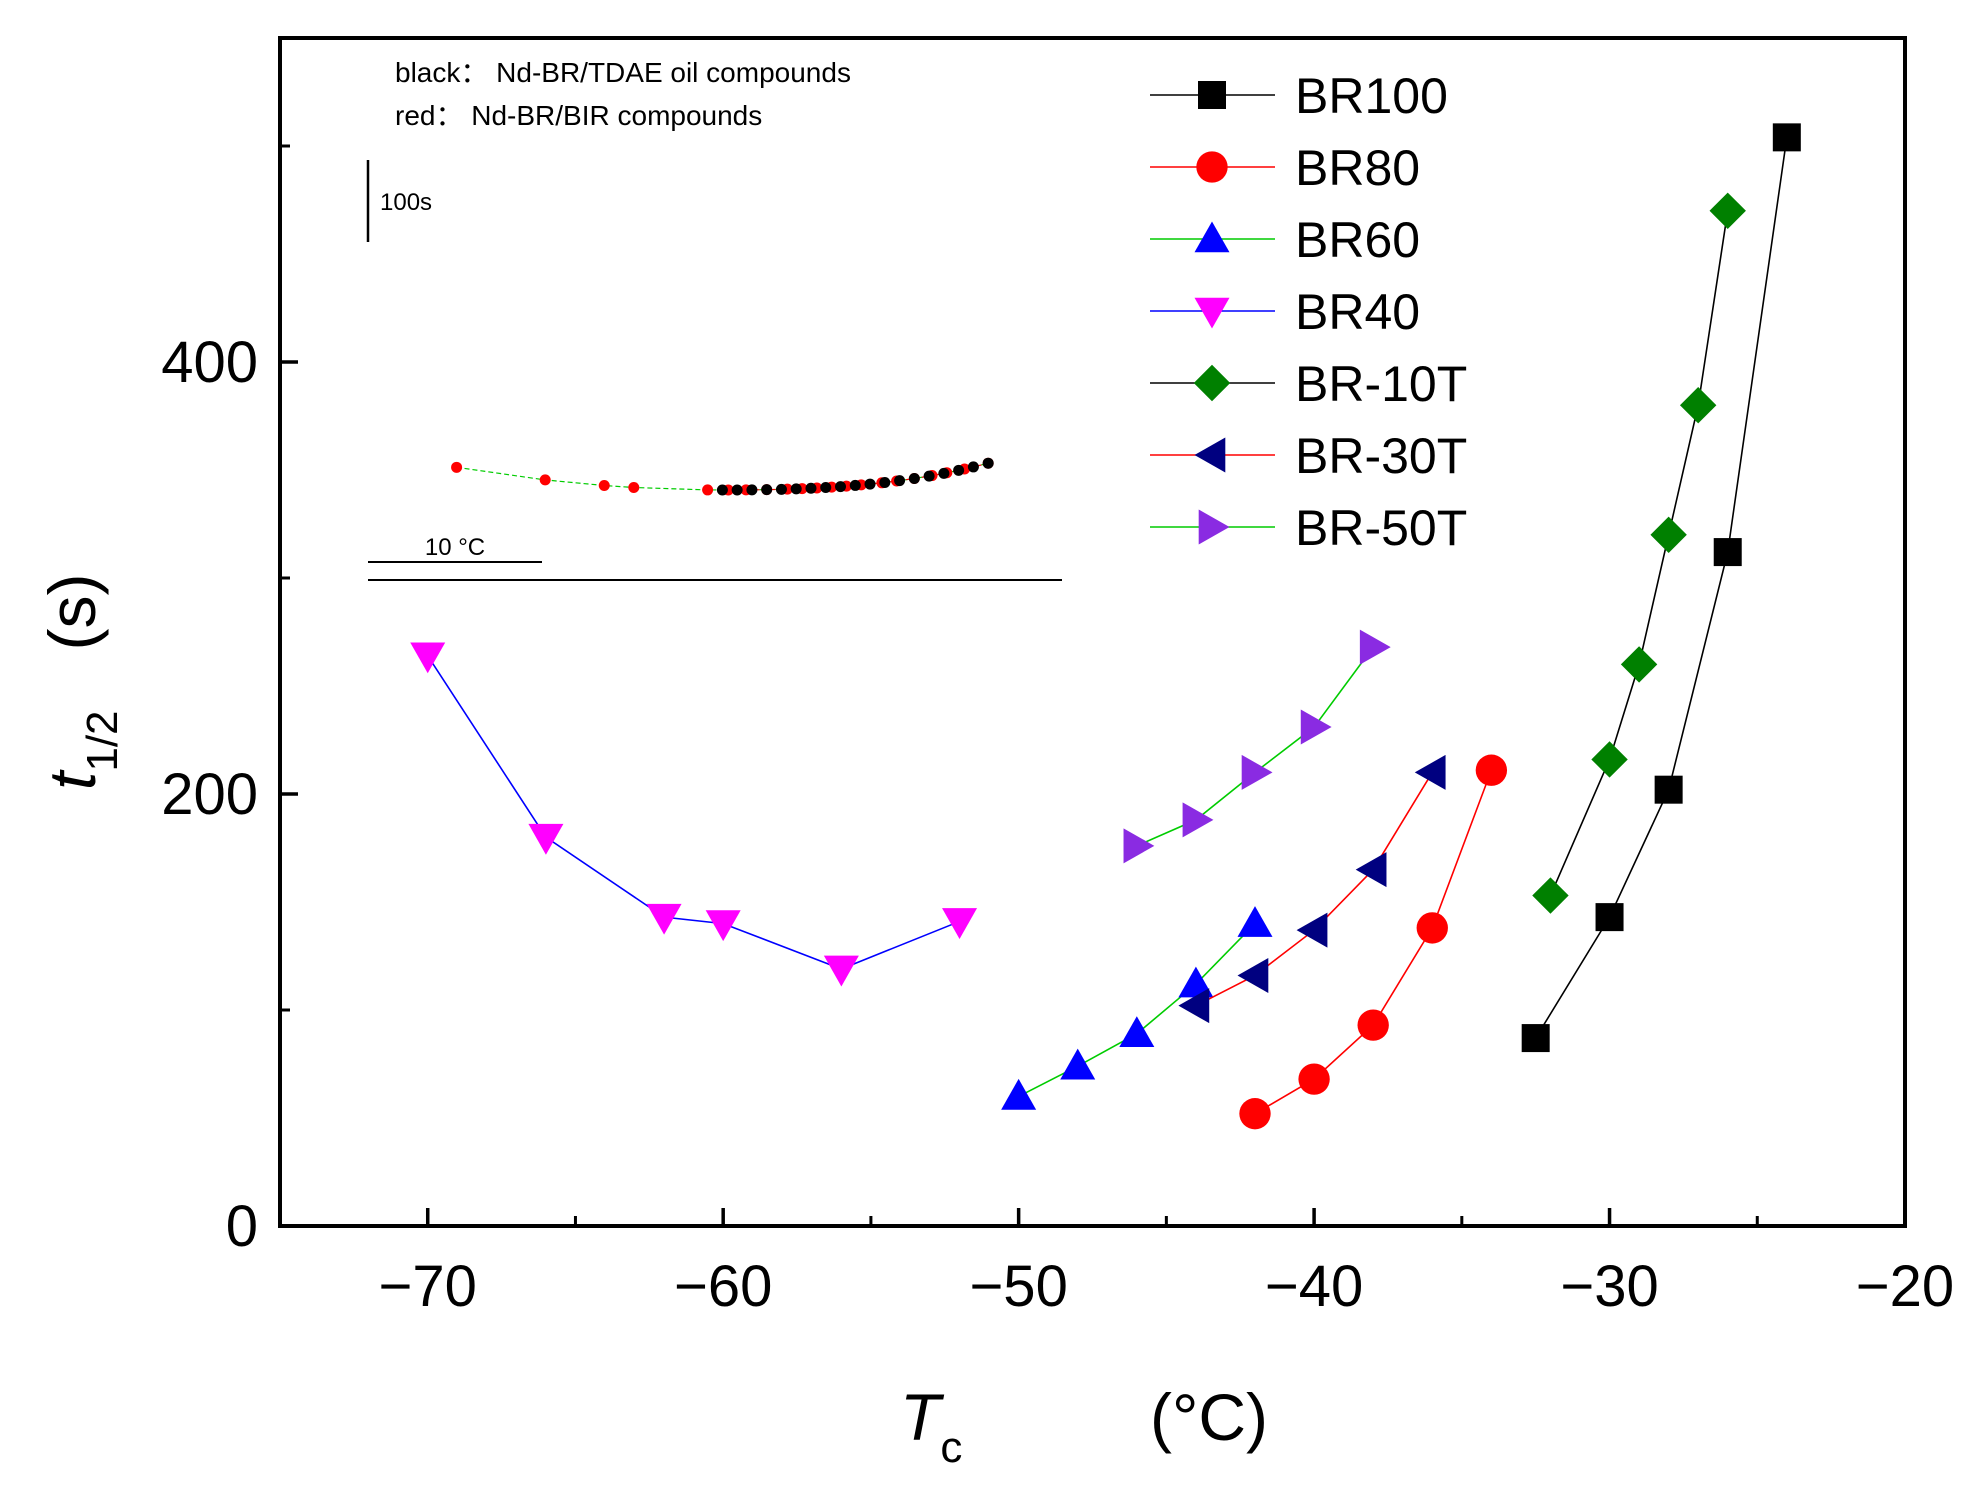 This screenshot has height=1491, width=1973. Describe the element at coordinates (855, 476) in the screenshot. I see `inset-series-black` at that location.